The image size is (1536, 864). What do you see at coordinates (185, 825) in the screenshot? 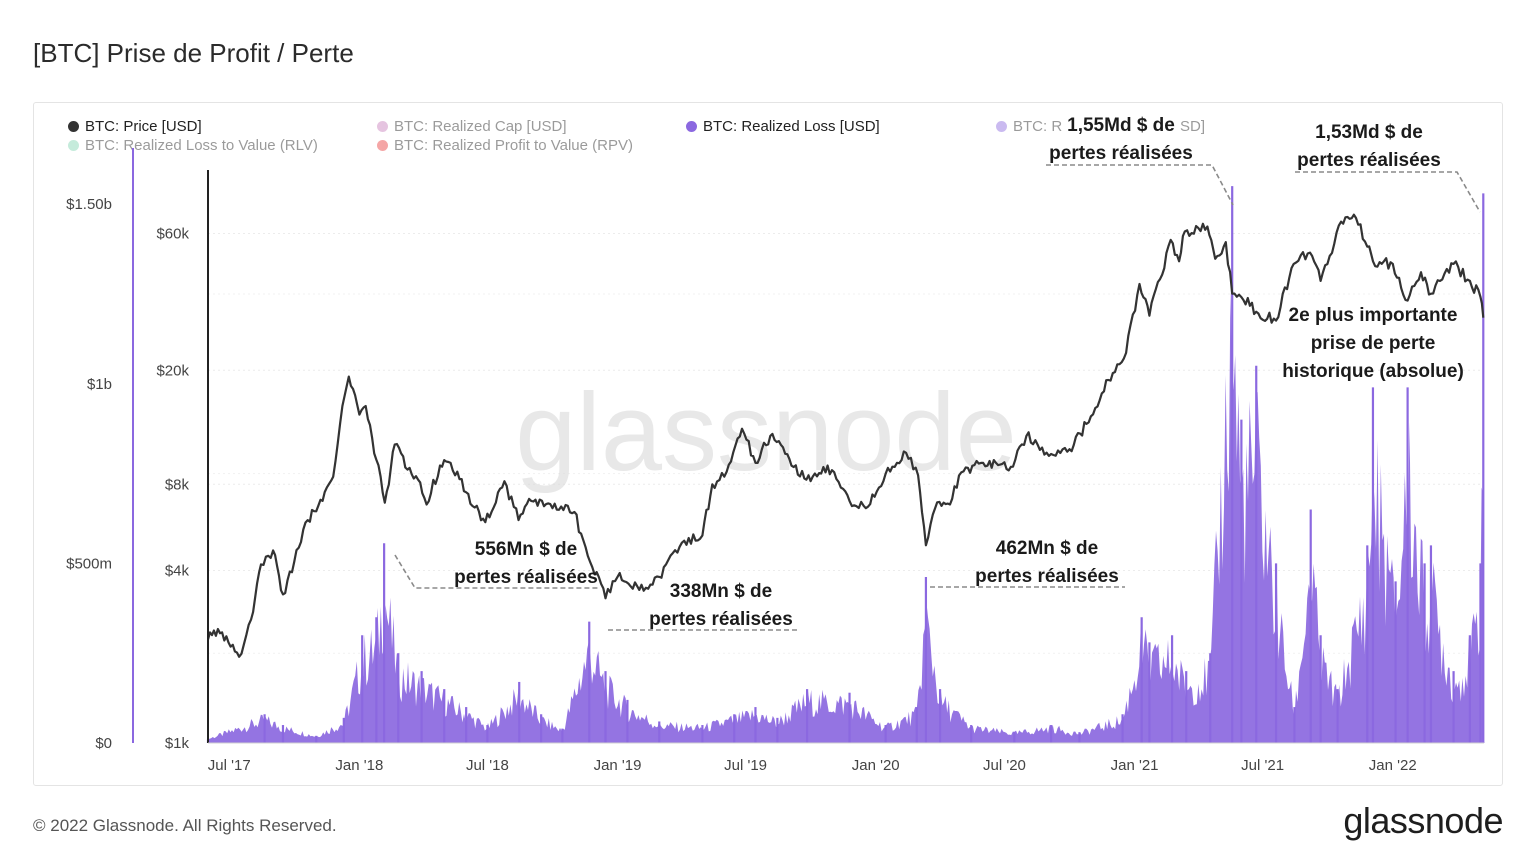
I see `footer-copyright: © 2022 Glassnode. All Rights Reserved.` at bounding box center [185, 825].